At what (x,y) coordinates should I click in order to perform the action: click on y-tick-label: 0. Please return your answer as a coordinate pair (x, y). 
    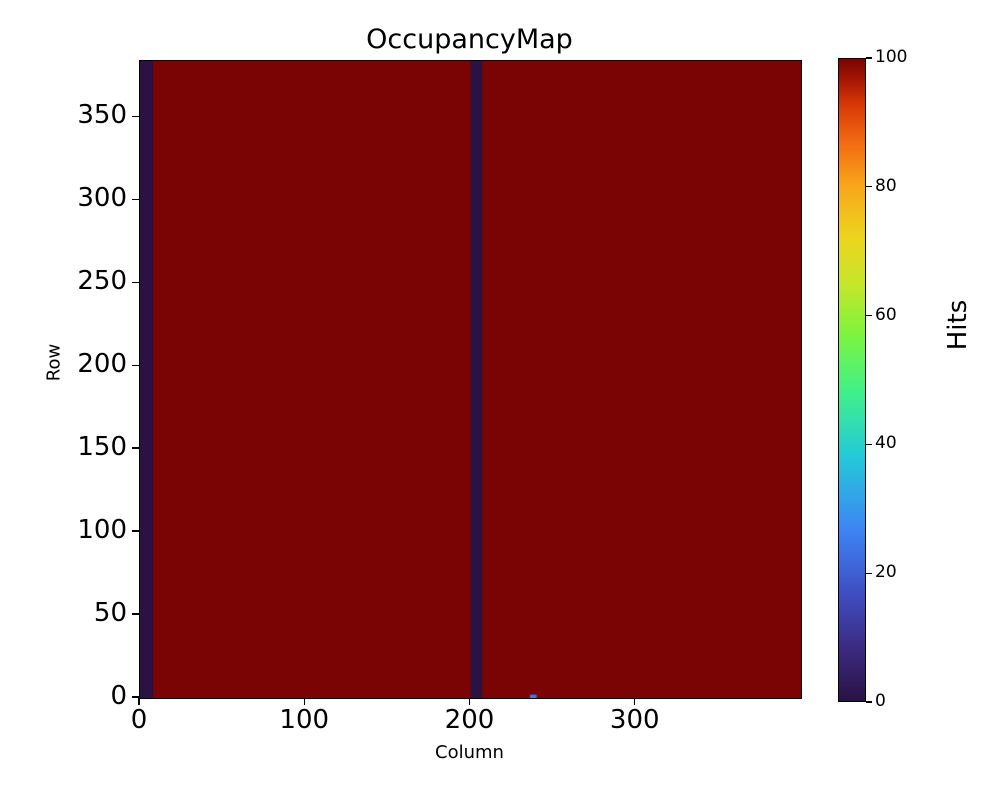
    Looking at the image, I should click on (118, 696).